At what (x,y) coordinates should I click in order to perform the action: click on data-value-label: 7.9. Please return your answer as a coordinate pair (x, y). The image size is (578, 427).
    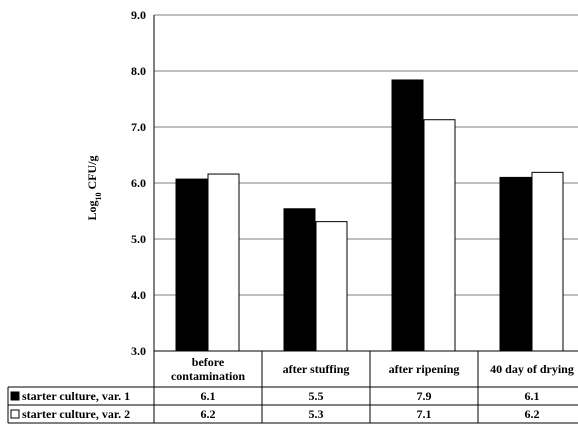
    Looking at the image, I should click on (424, 396).